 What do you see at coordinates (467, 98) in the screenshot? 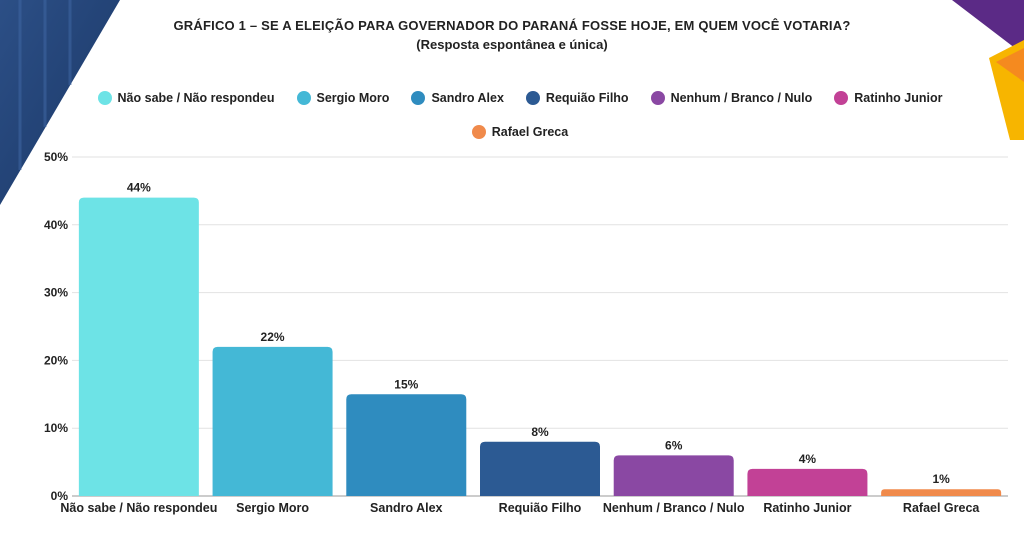
I see `legend-label: Sandro Alex` at bounding box center [467, 98].